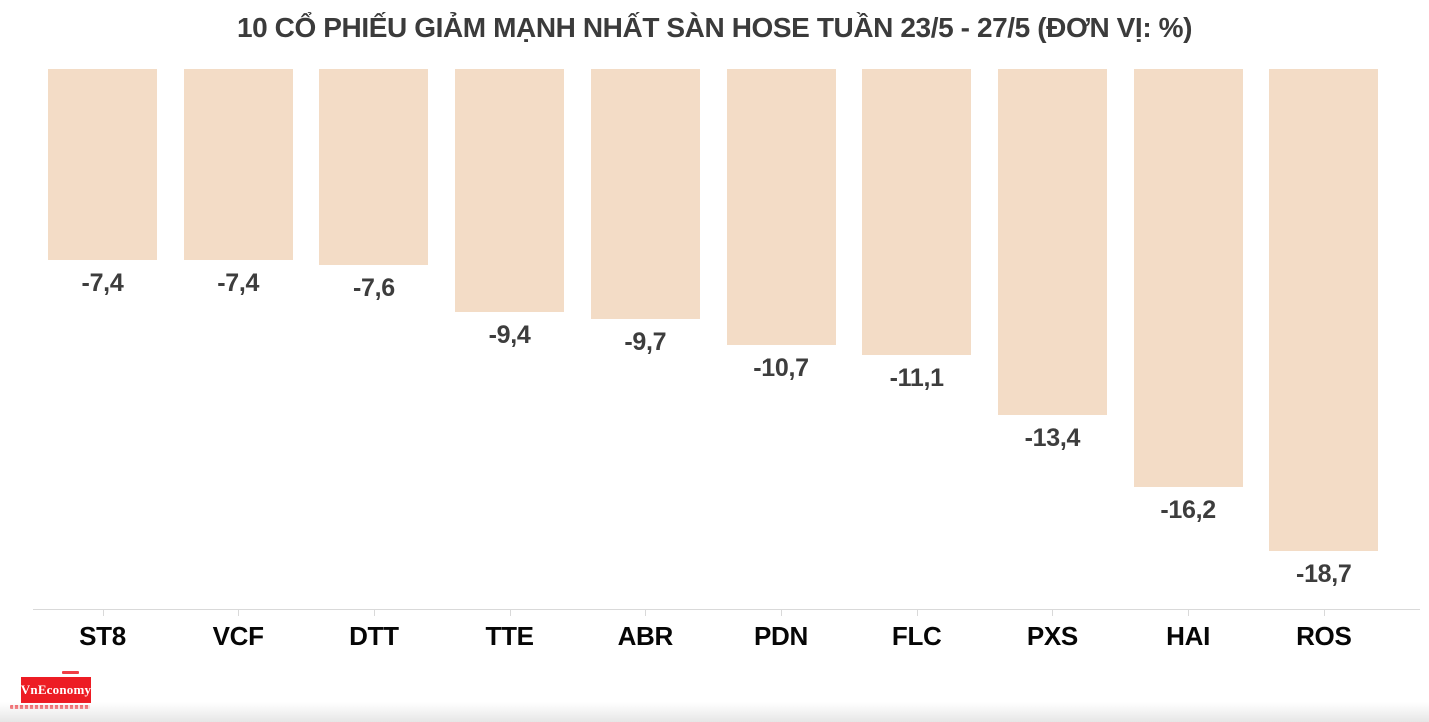 The width and height of the screenshot is (1429, 722). What do you see at coordinates (373, 288) in the screenshot?
I see `bar-value-label: -7,6` at bounding box center [373, 288].